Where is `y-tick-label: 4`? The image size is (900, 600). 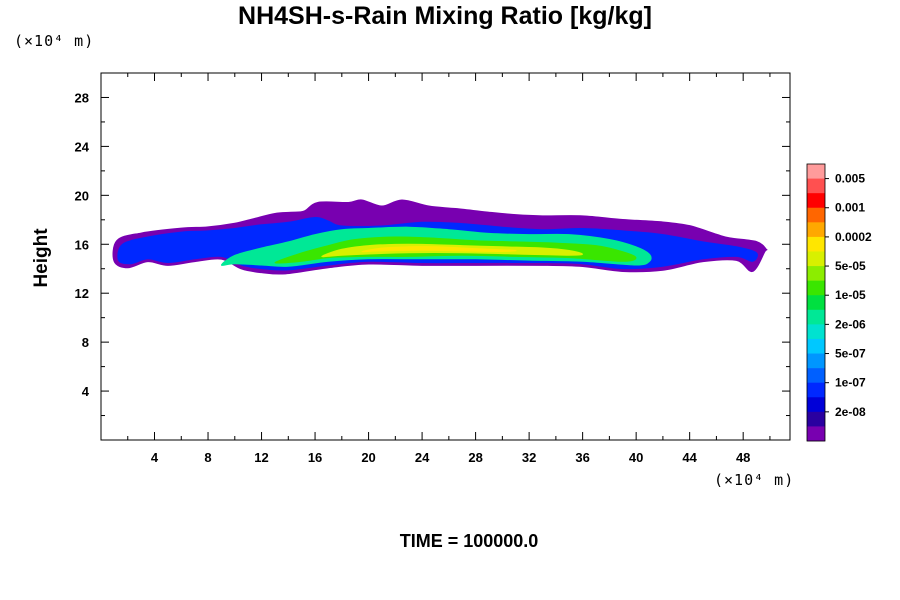
y-tick-label: 4 is located at coordinates (86, 391).